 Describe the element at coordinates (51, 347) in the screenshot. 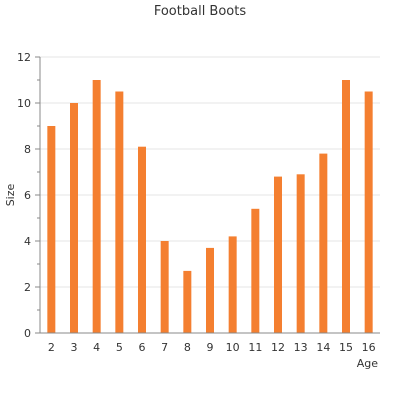

I see `x-tick-label: 2` at that location.